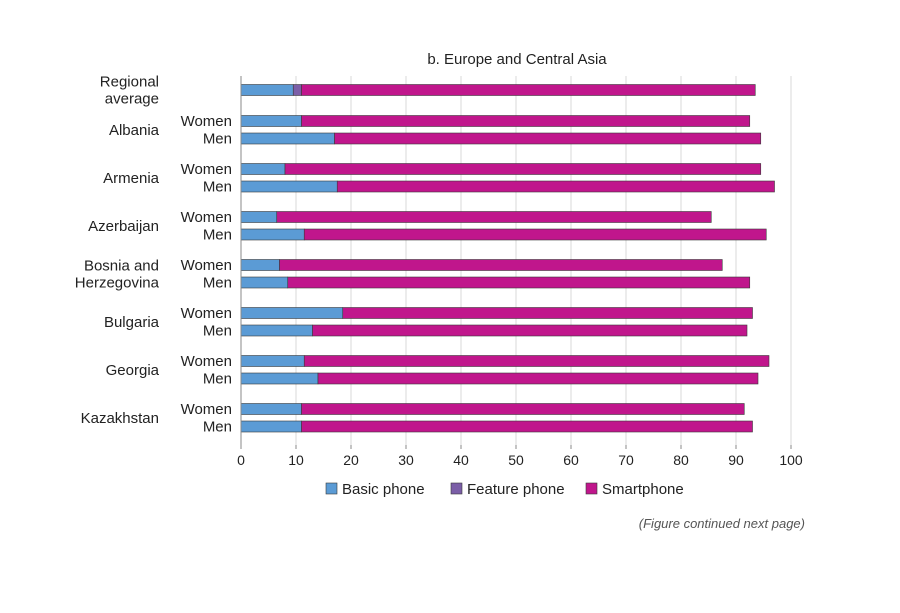  Describe the element at coordinates (241, 460) in the screenshot. I see `x-tick-label: 0` at that location.